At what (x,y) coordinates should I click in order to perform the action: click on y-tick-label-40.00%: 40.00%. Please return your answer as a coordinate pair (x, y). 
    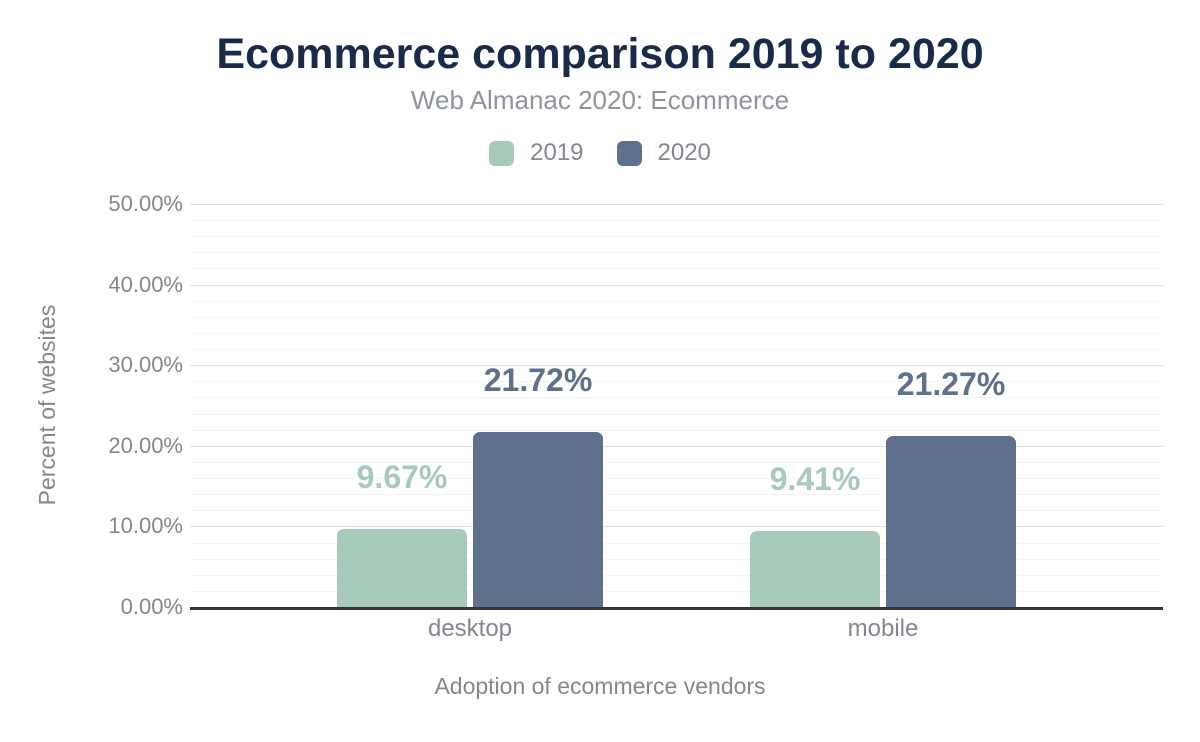
    Looking at the image, I should click on (145, 284).